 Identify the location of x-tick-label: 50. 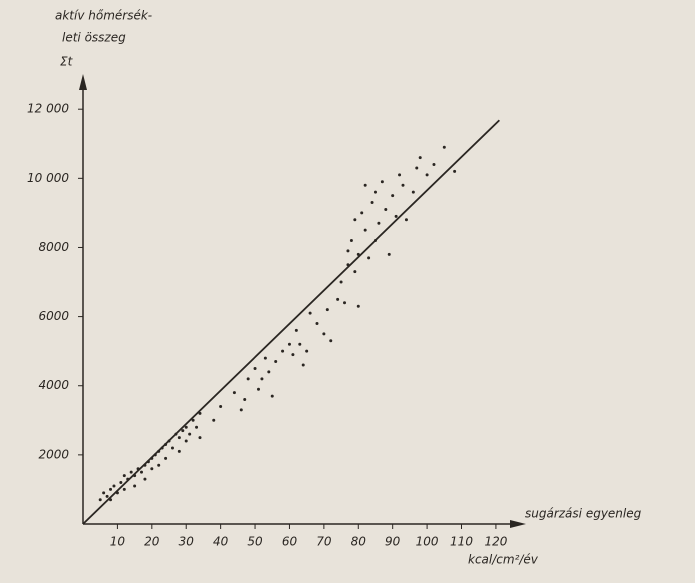
(255, 542).